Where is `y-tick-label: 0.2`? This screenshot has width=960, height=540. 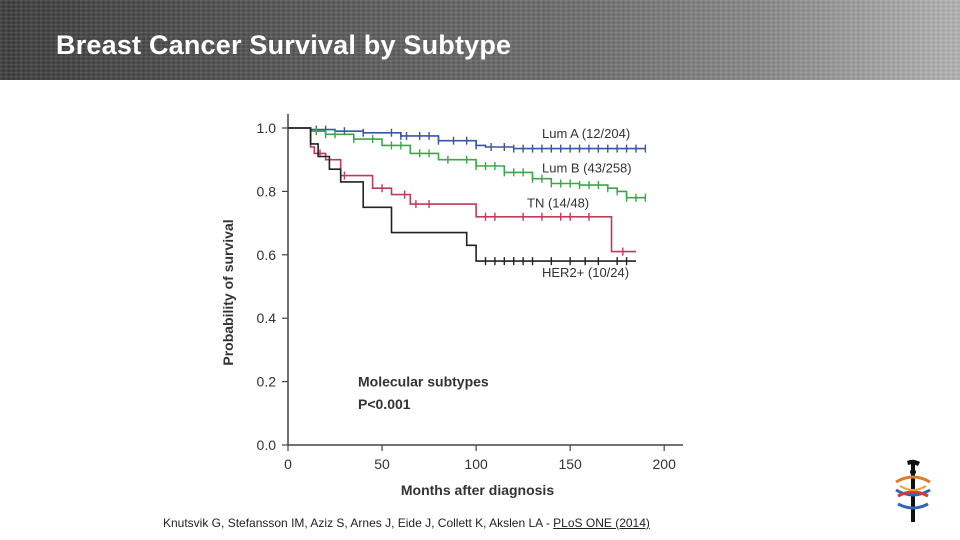 y-tick-label: 0.2 is located at coordinates (267, 382).